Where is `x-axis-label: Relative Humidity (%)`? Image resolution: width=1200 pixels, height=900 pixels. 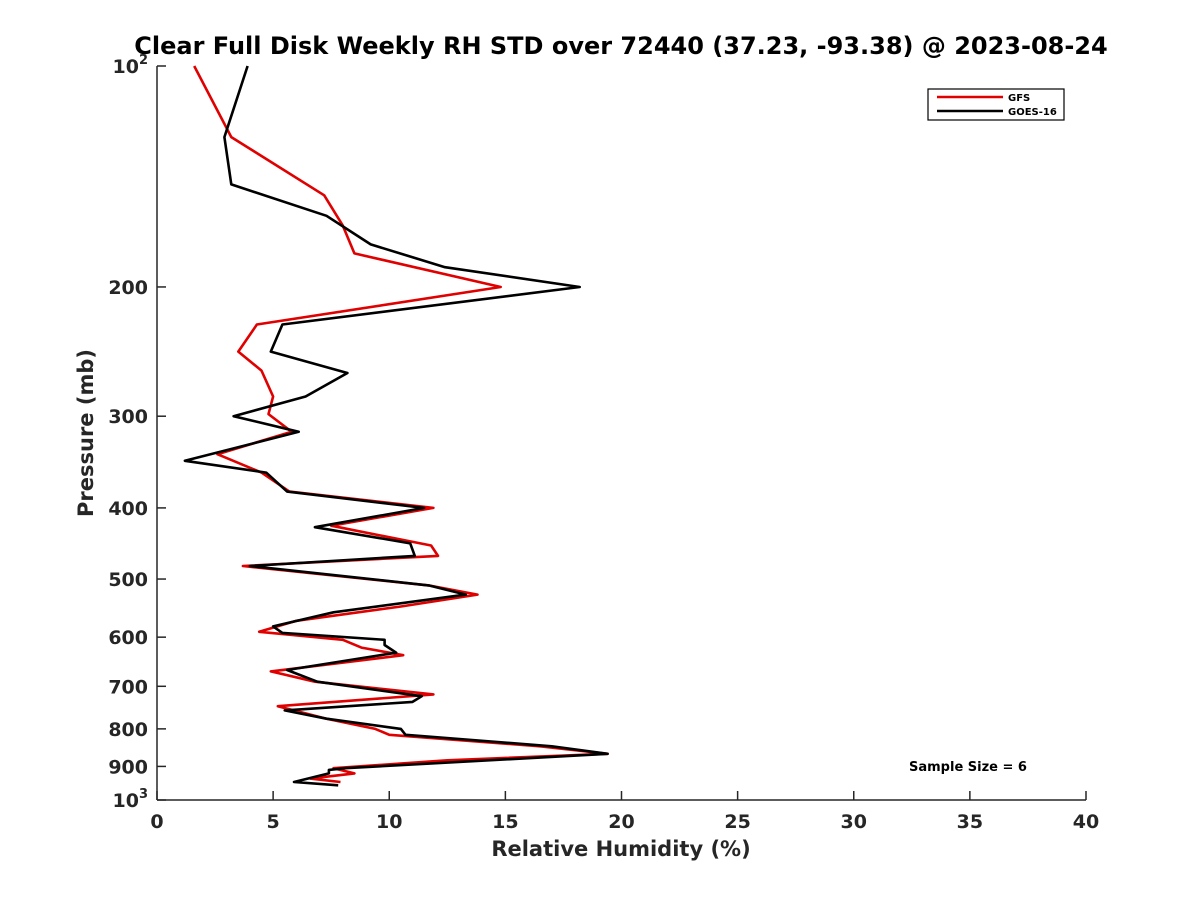
x-axis-label: Relative Humidity (%) is located at coordinates (620, 849).